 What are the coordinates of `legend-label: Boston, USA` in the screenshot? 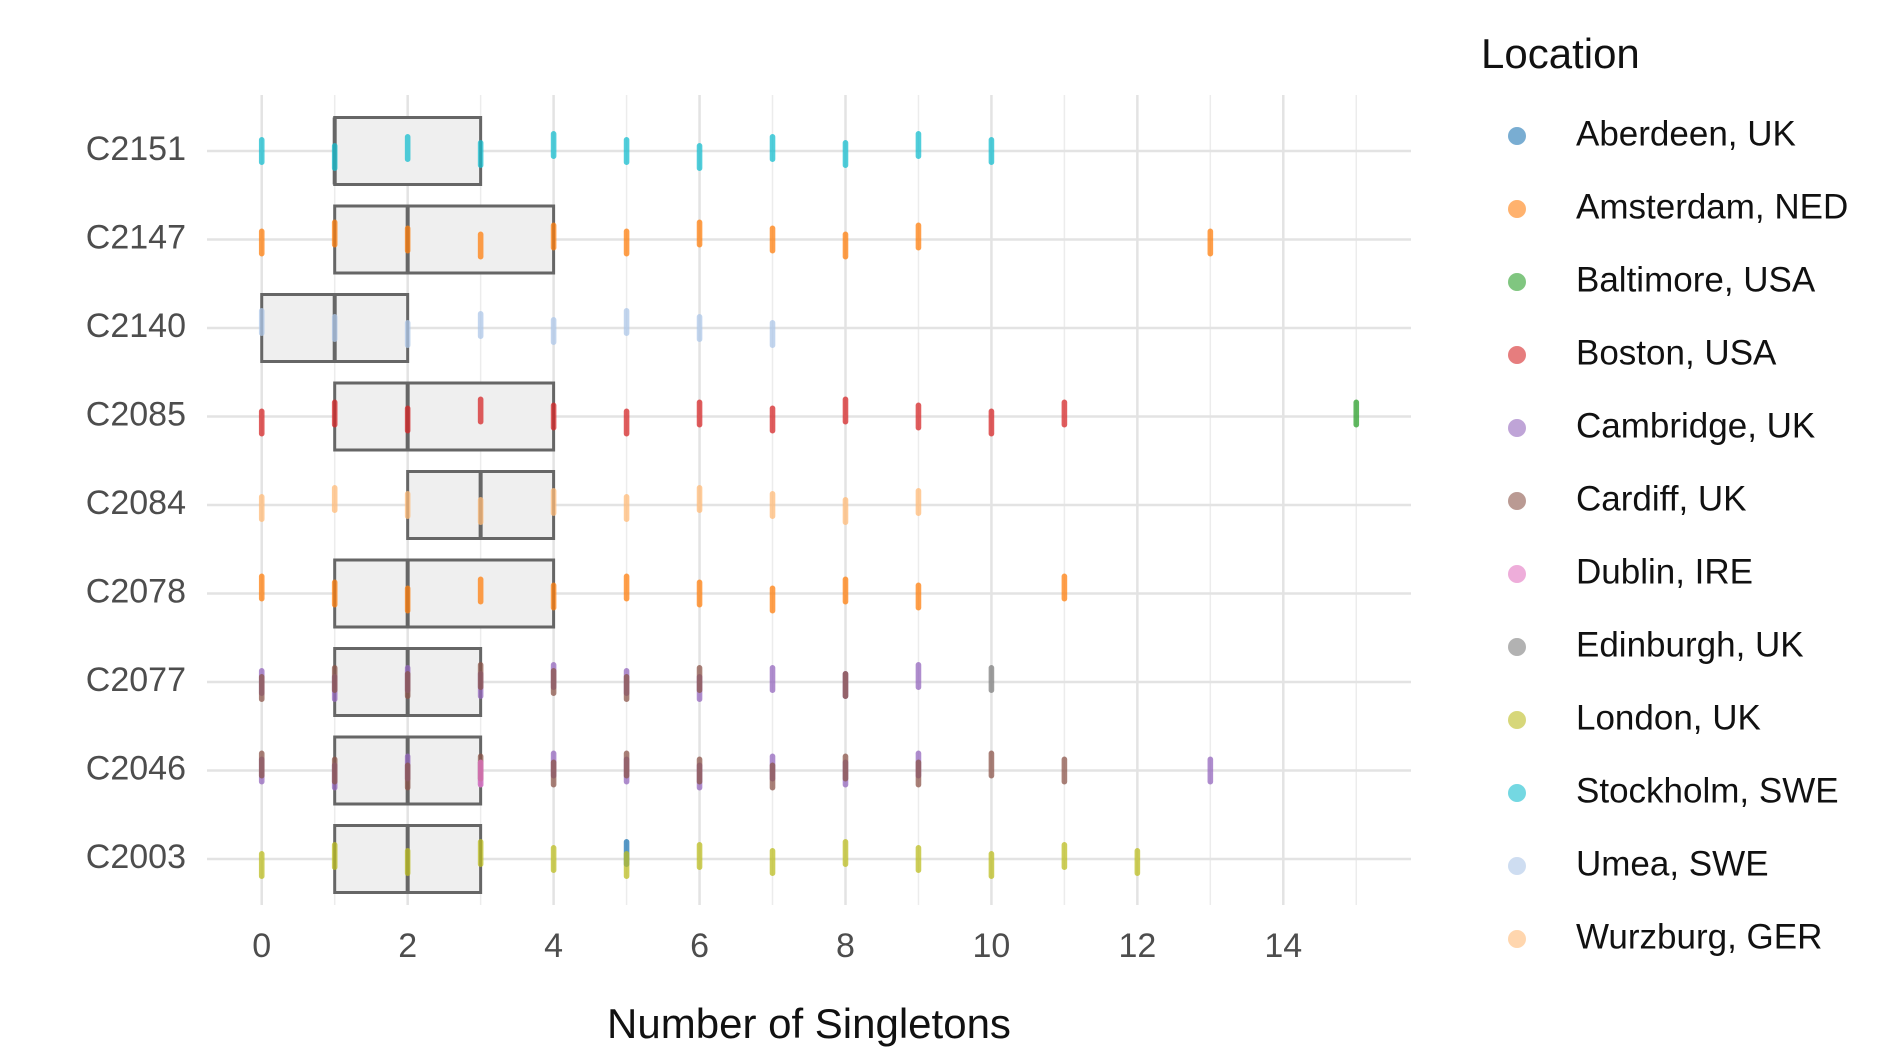 It's located at (1676, 352).